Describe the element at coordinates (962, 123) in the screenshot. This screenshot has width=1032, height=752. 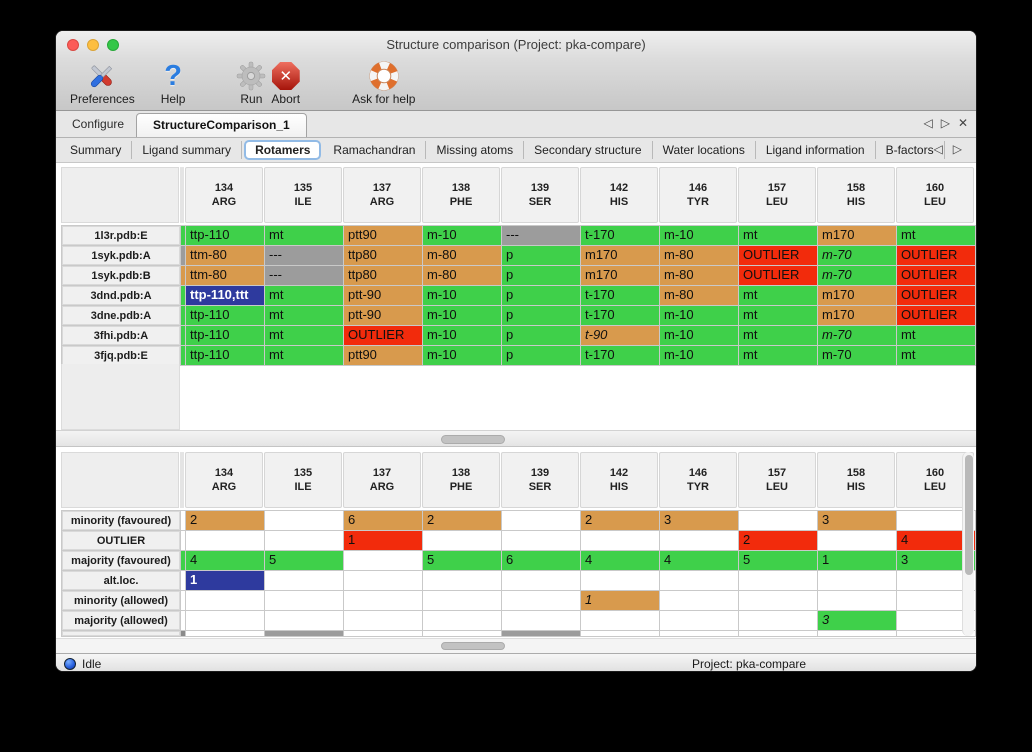
I see `tab-close-icon: ✕` at that location.